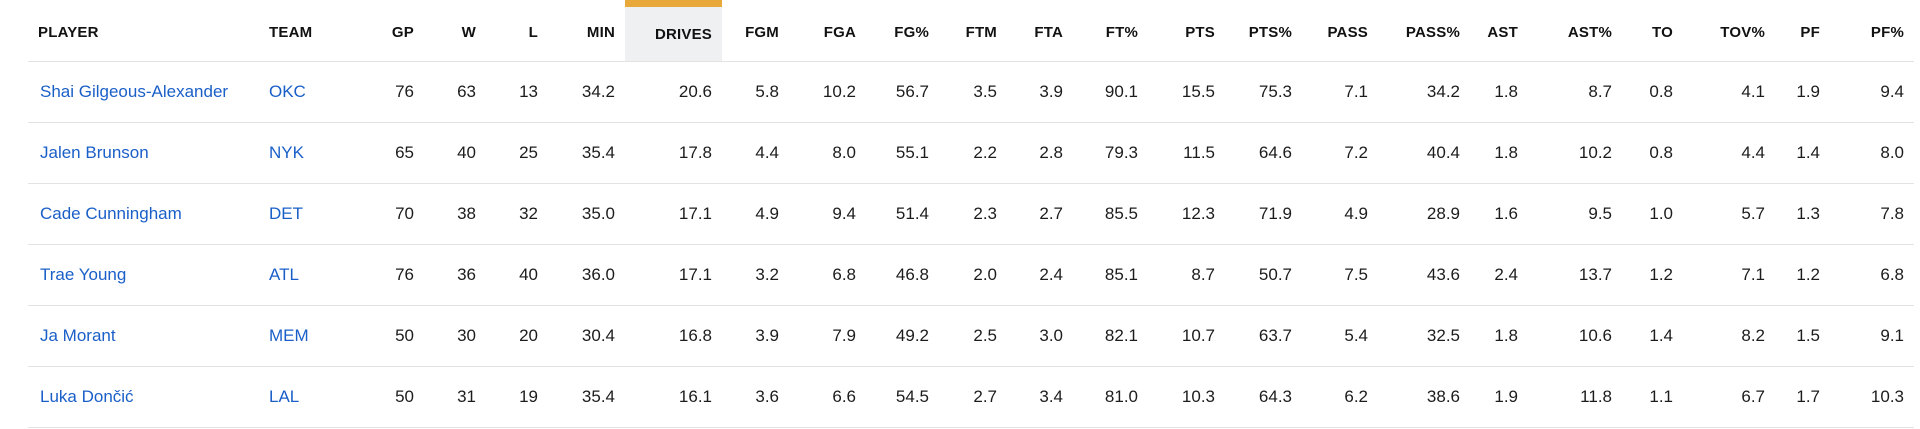 This screenshot has width=1920, height=429. I want to click on stat-cell-fg-pct: 54.5, so click(902, 397).